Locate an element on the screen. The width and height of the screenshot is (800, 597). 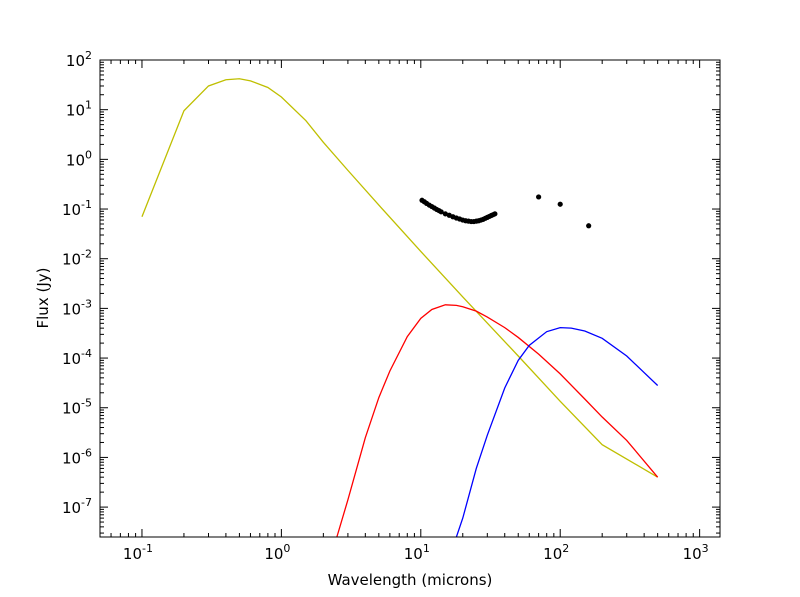
y-tick-label: 10⁻⁶ is located at coordinates (77, 456).